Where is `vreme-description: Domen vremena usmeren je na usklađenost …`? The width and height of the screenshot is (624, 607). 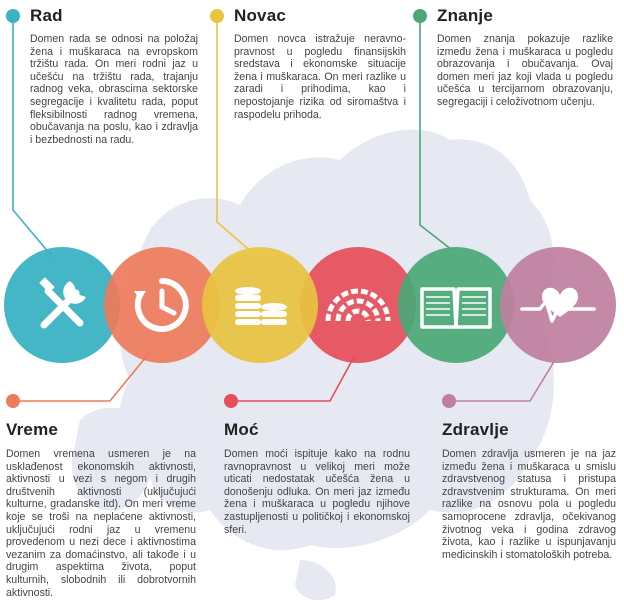
vreme-description: Domen vremena usmeren je na usklađenost … is located at coordinates (101, 523).